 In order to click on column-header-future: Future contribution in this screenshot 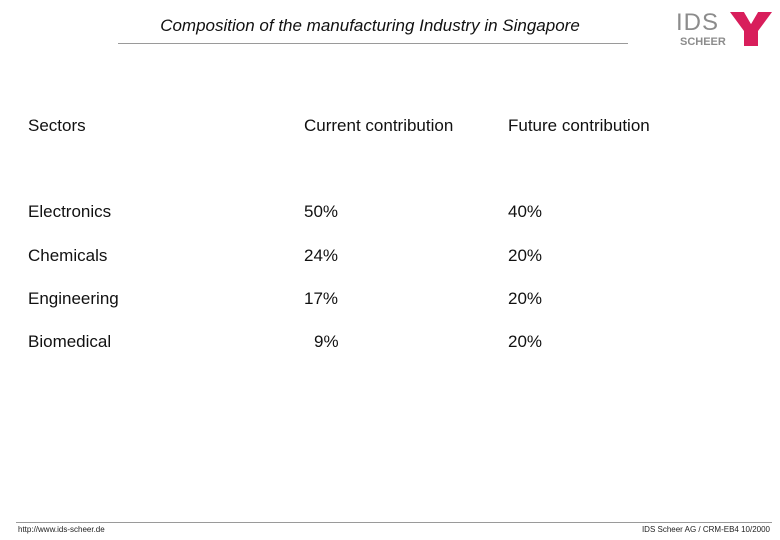, I will do `click(579, 125)`.